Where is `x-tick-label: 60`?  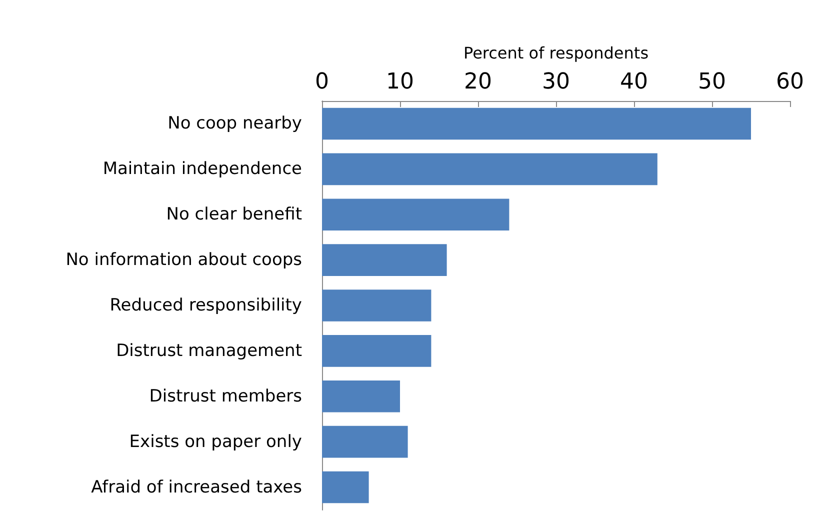 x-tick-label: 60 is located at coordinates (790, 82).